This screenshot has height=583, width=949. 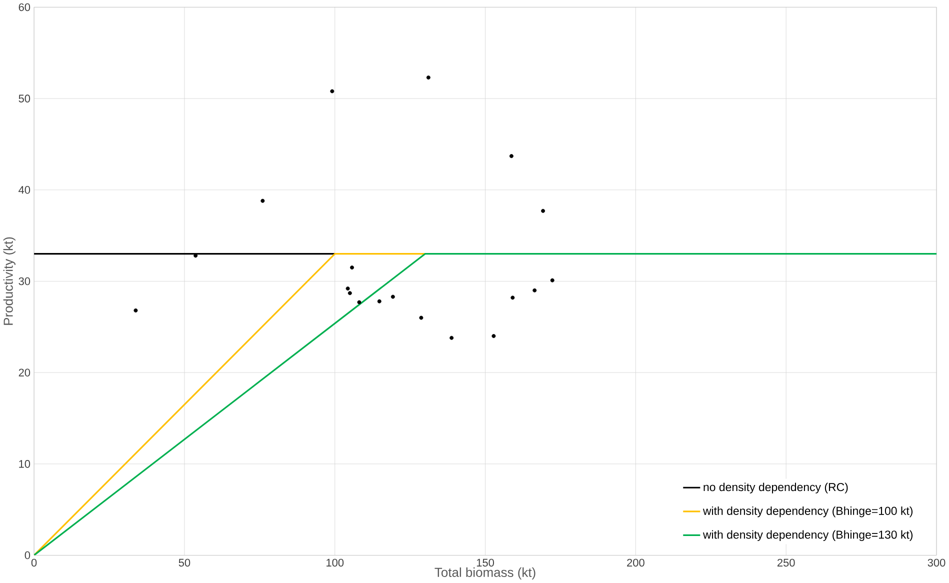 What do you see at coordinates (807, 536) in the screenshot?
I see `legend-label: with density dependency (Bhinge=130 kt)` at bounding box center [807, 536].